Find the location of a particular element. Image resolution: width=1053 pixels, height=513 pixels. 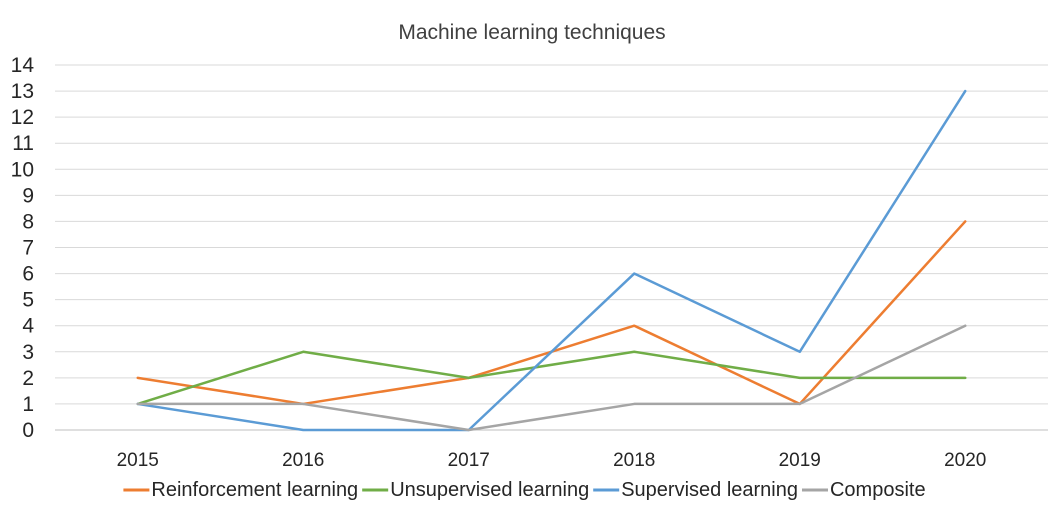

legend-item-composite: Composite is located at coordinates (863, 490).